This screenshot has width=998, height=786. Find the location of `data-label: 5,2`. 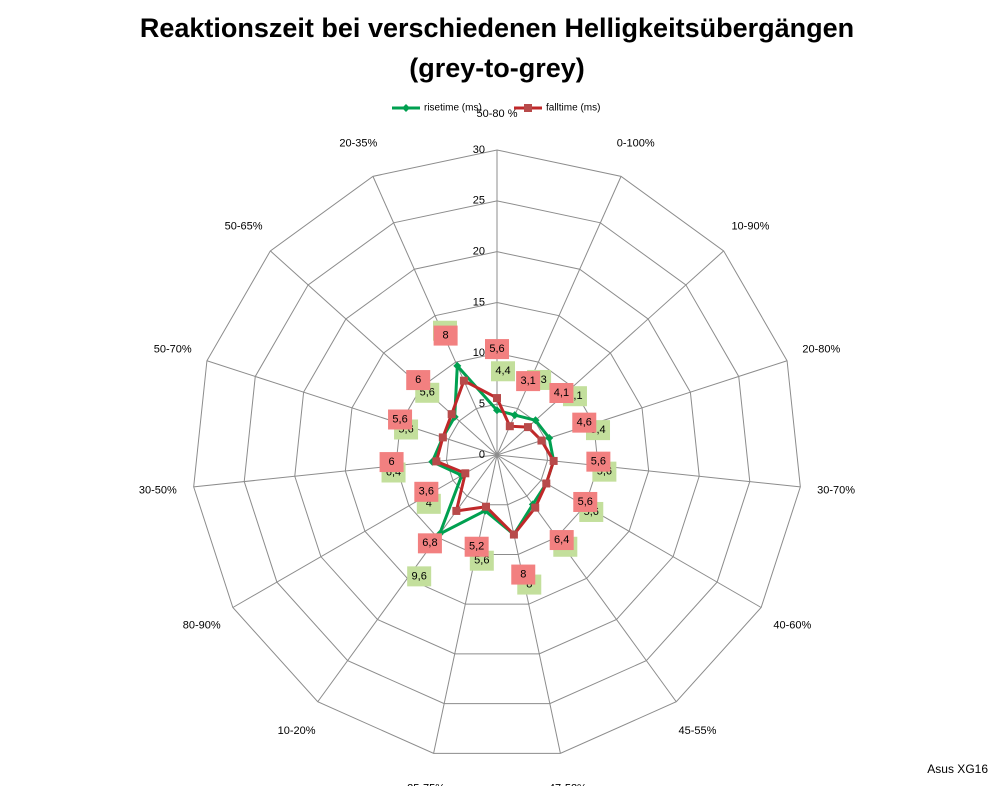

data-label: 5,2 is located at coordinates (476, 547).